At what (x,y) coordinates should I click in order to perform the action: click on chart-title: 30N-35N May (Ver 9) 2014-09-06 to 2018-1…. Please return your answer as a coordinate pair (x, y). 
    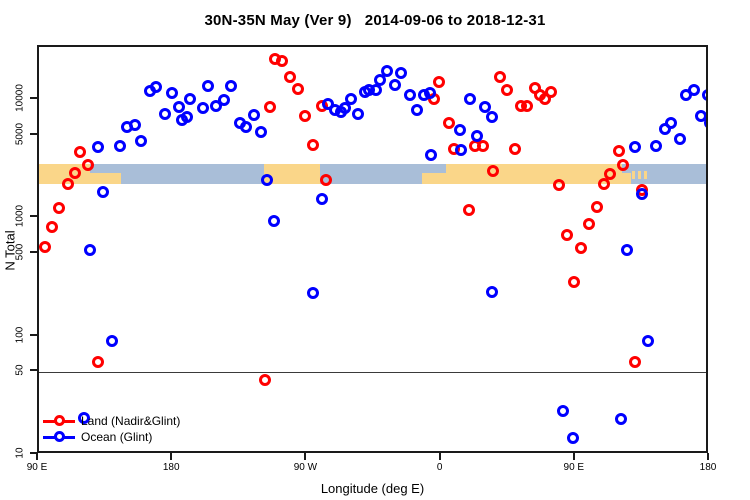
    Looking at the image, I should click on (375, 20).